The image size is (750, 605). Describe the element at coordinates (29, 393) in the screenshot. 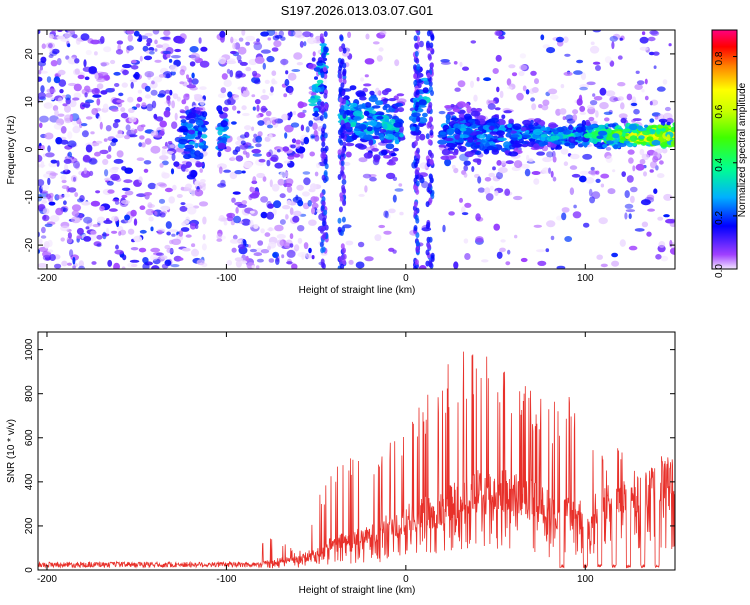

I see `y-tick-label: 800` at that location.